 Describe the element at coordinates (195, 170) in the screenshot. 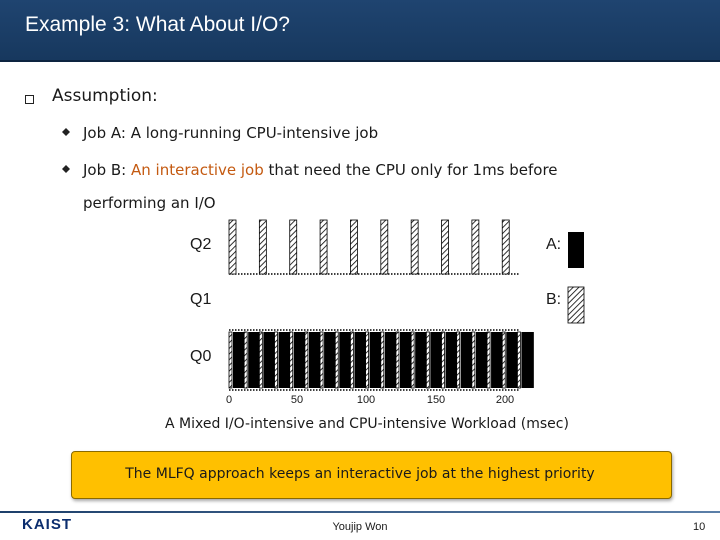

I see `job-b-highlight: An interactive job` at that location.